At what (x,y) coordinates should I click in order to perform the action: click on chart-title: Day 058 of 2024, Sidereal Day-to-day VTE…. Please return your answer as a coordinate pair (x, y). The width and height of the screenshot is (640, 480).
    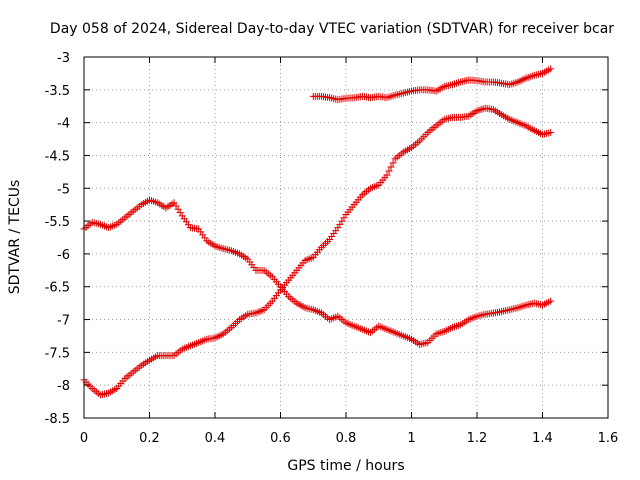
    Looking at the image, I should click on (332, 29).